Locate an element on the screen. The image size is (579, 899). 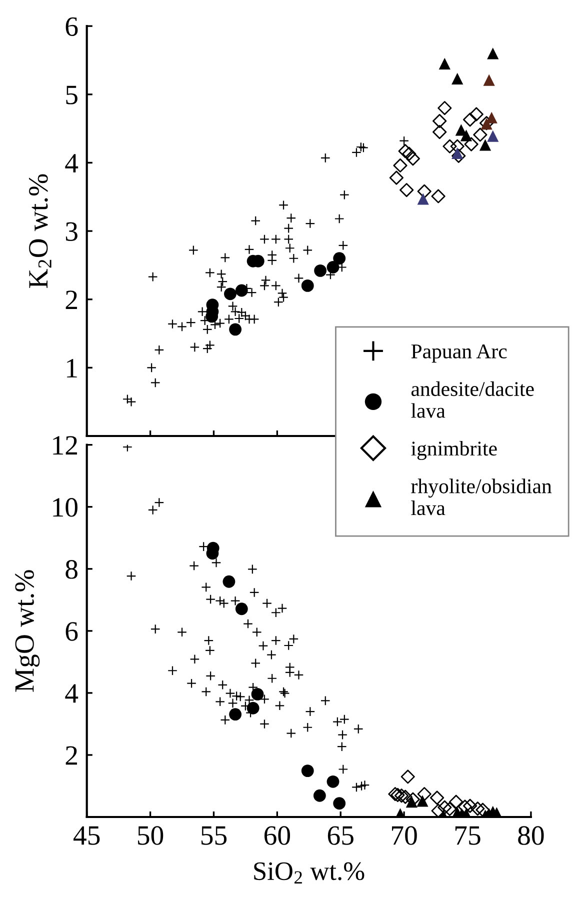
x-tick-label: 55 is located at coordinates (214, 835).